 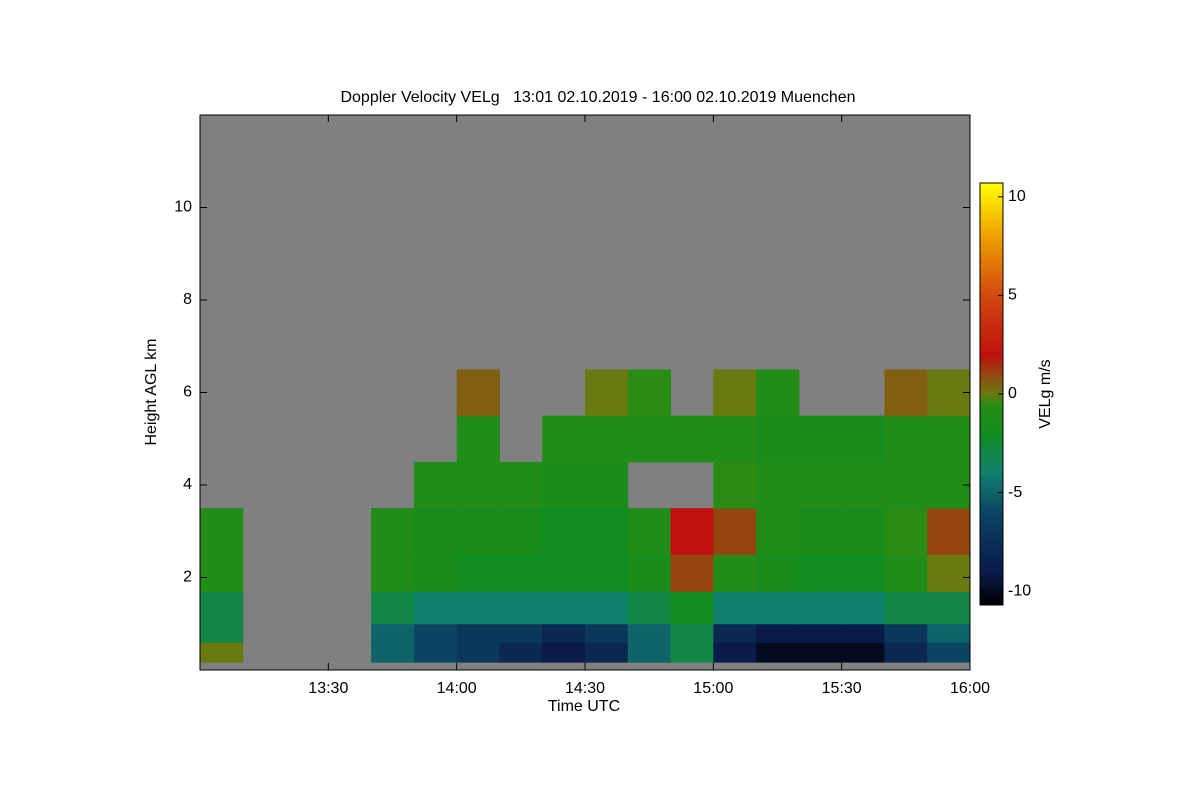 What do you see at coordinates (1012, 393) in the screenshot?
I see `colorbar-tick-label: 0` at bounding box center [1012, 393].